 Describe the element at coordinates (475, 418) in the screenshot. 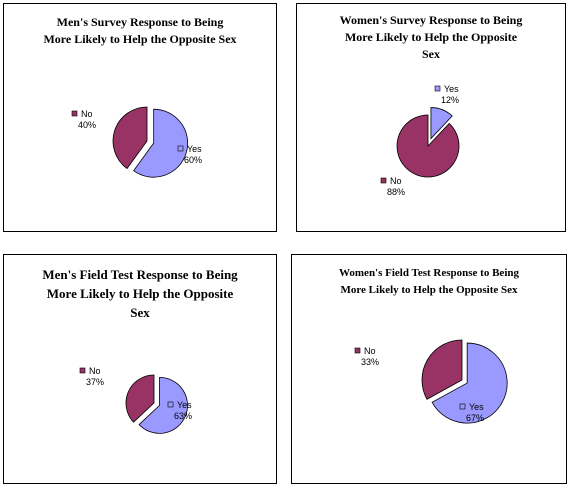

I see `slice-percent-label: 67%` at that location.